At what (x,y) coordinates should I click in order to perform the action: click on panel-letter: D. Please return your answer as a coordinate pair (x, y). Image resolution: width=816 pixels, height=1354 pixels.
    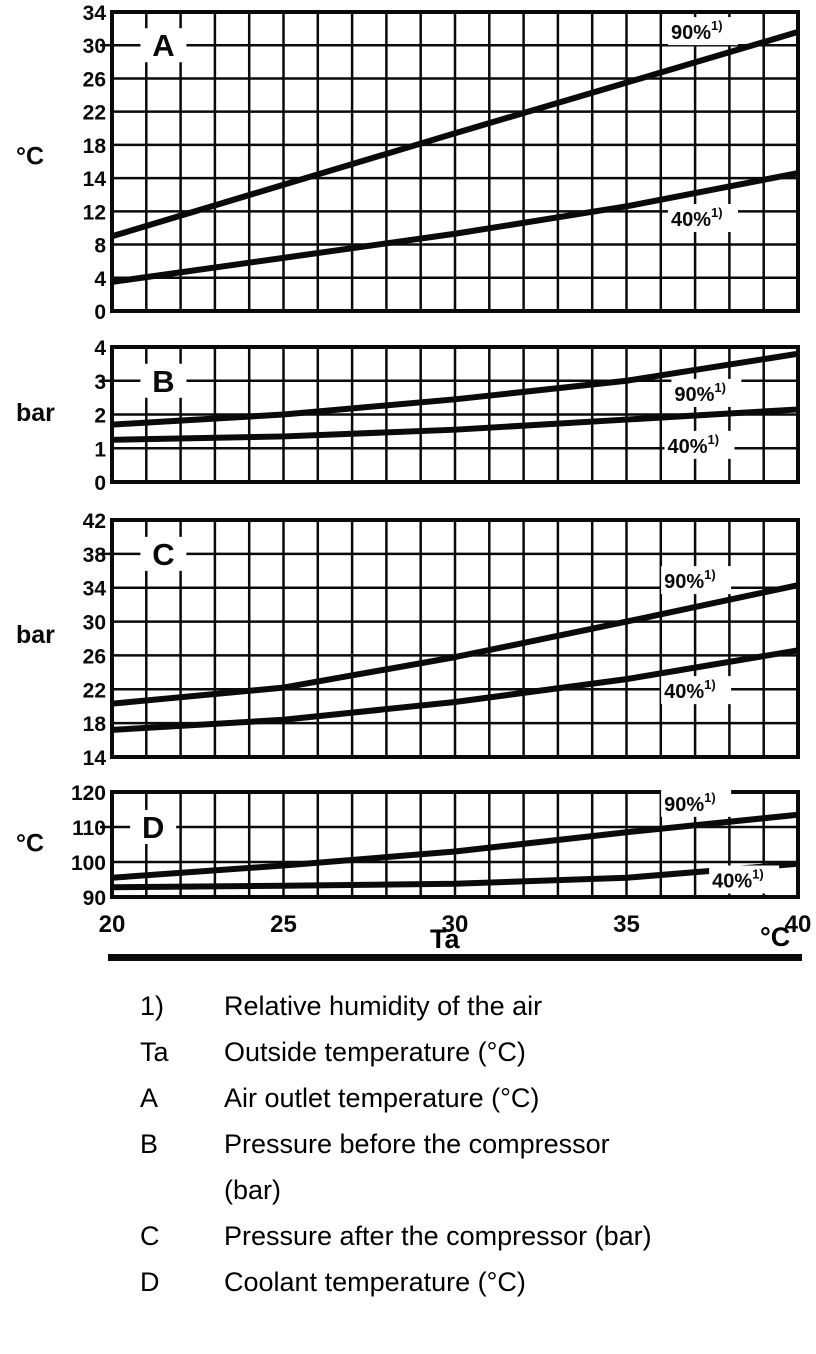
    Looking at the image, I should click on (153, 827).